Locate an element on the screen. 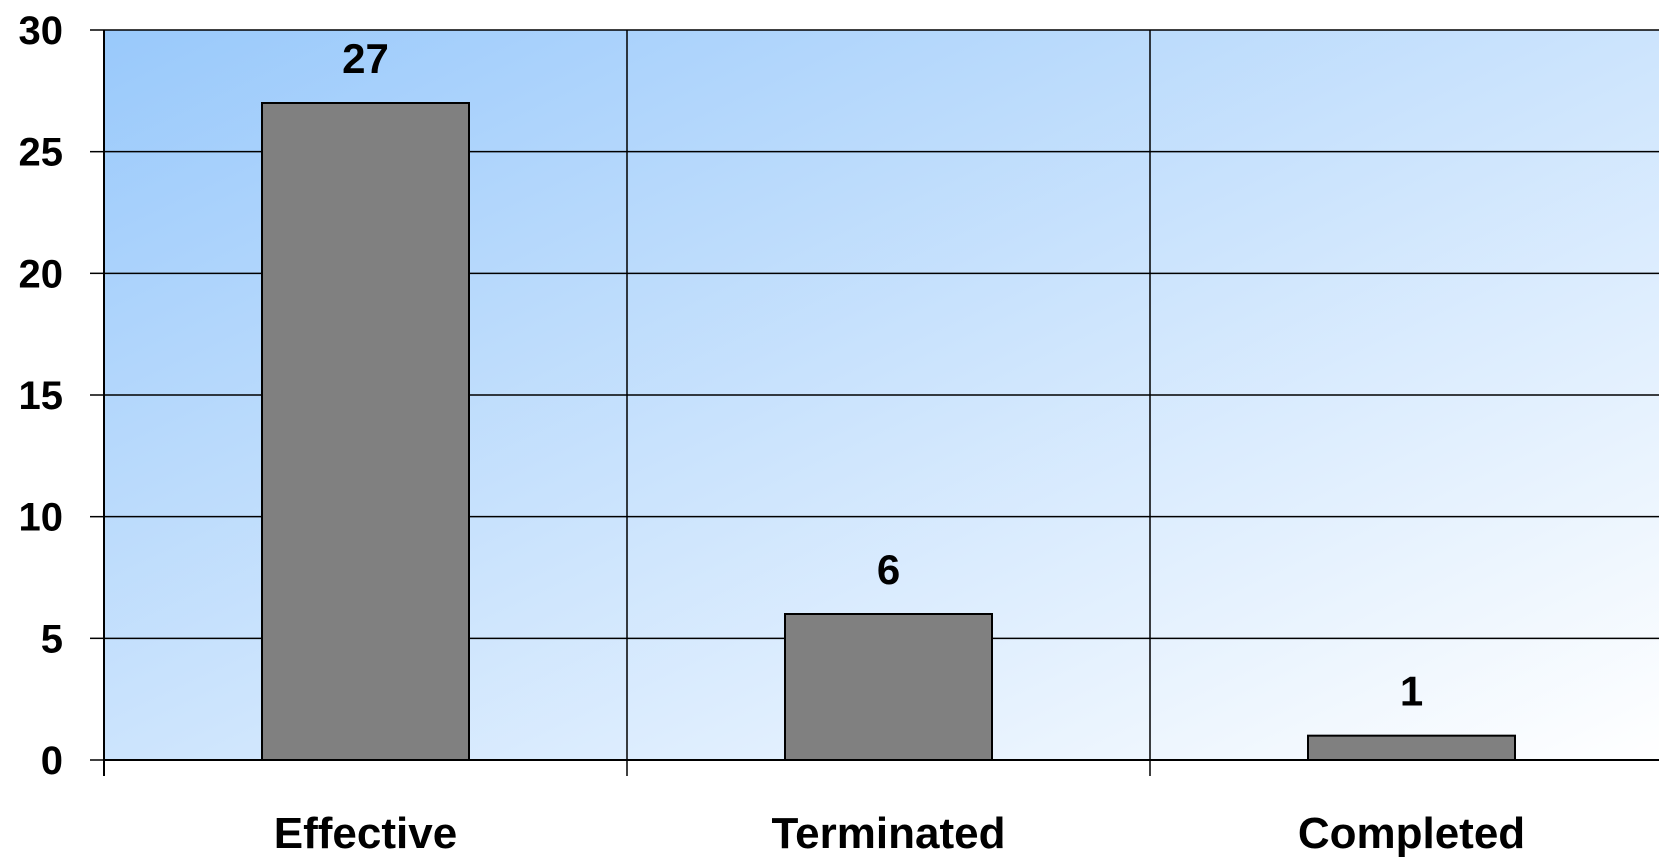 The height and width of the screenshot is (859, 1659). y-tick-label: 25 is located at coordinates (41, 153).